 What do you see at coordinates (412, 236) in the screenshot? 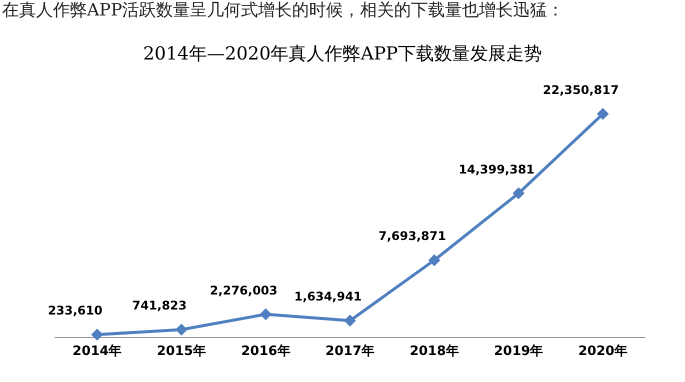
I see `data-label: 7,693,871` at bounding box center [412, 236].